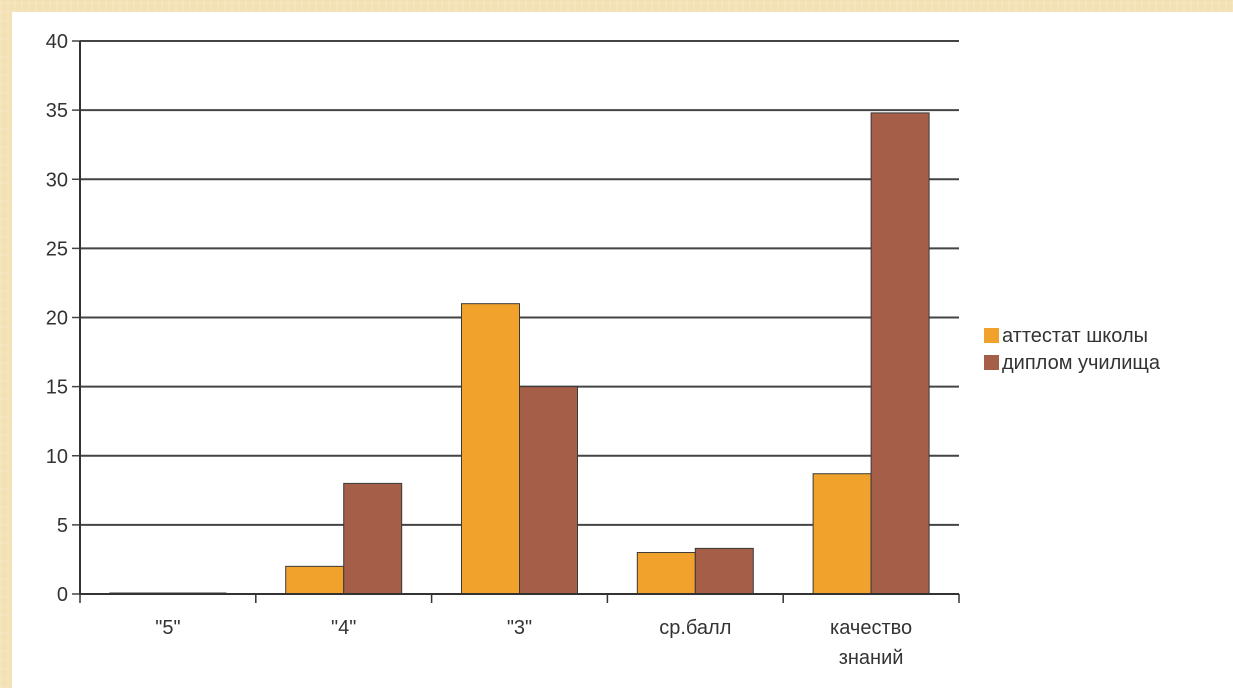  What do you see at coordinates (57, 42) in the screenshot?
I see `y-tick-label: 40` at bounding box center [57, 42].